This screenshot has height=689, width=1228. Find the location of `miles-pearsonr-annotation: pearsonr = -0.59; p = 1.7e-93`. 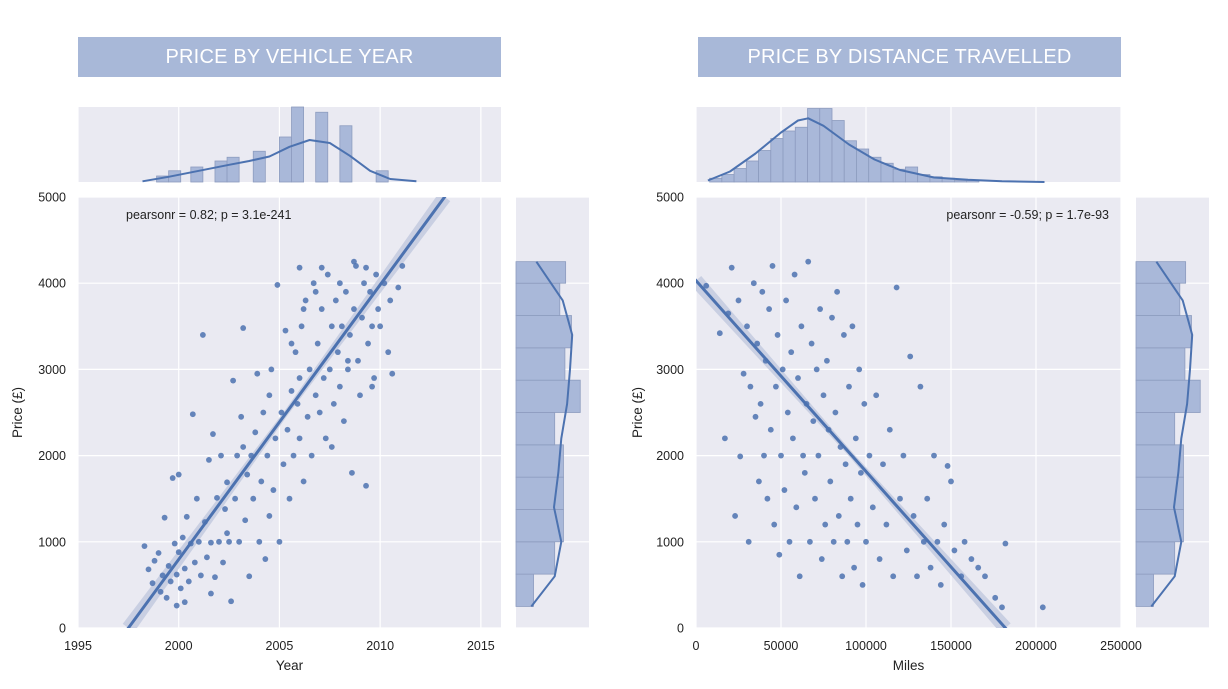

miles-pearsonr-annotation: pearsonr = -0.59; p = 1.7e-93 is located at coordinates (1027, 215).